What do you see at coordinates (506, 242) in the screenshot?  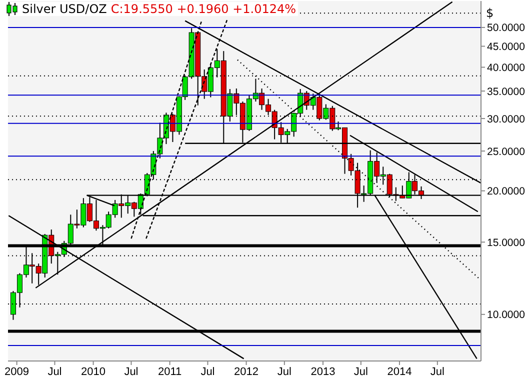 I see `y-tick-label: 15.0000` at bounding box center [506, 242].